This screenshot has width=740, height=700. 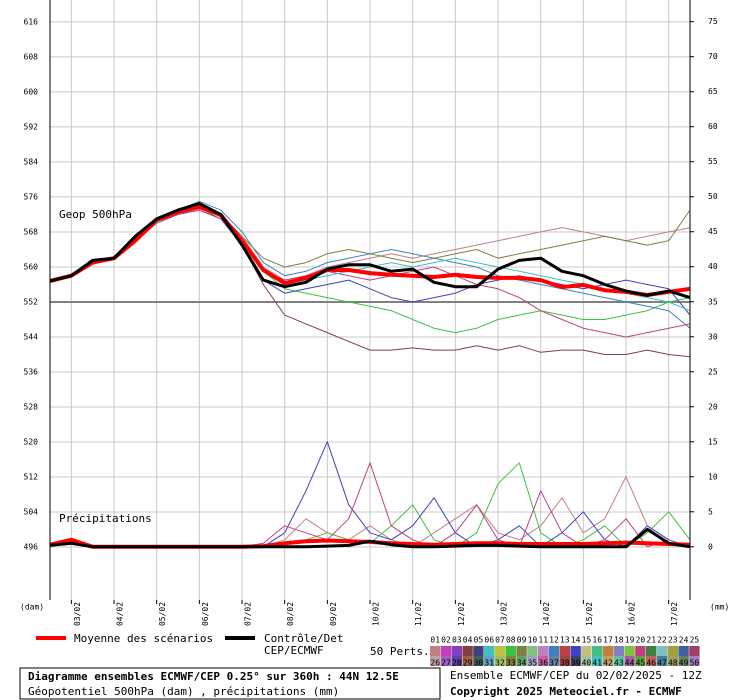 What do you see at coordinates (546, 614) in the screenshot?
I see `x-tick-label: 14/02` at bounding box center [546, 614].